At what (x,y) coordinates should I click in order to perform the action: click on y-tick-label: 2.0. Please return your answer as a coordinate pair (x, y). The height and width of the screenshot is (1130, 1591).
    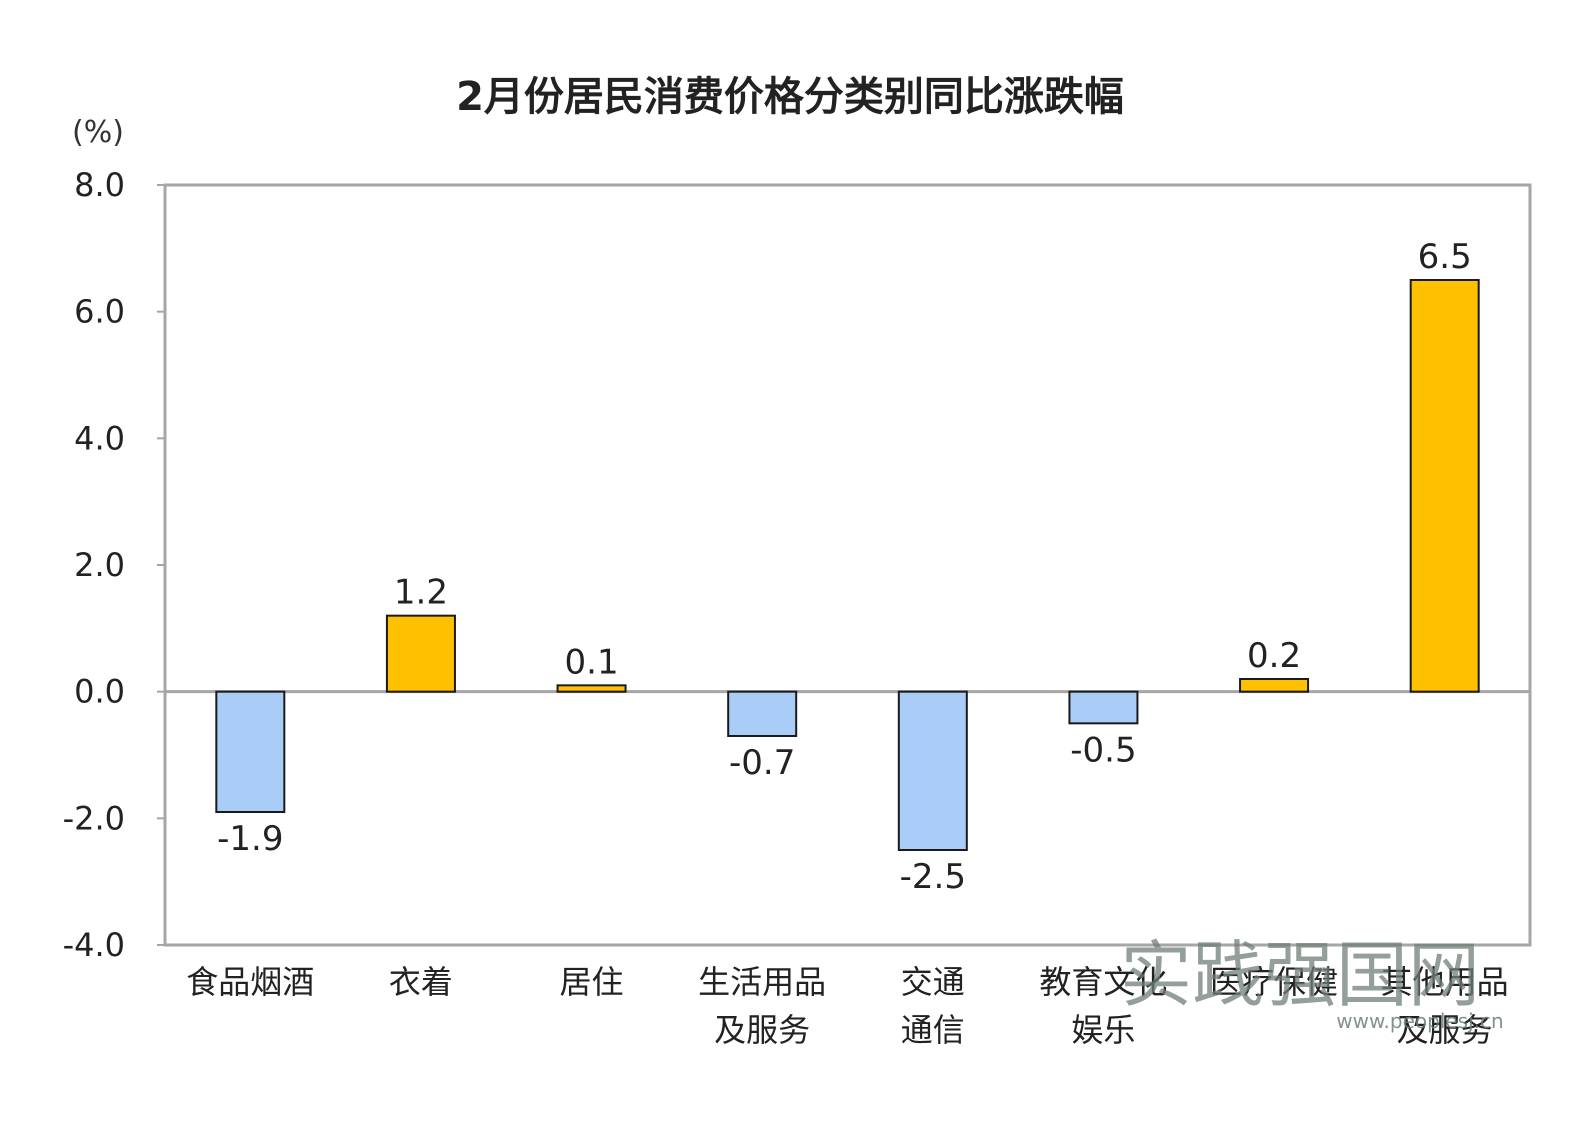
    Looking at the image, I should click on (99, 565).